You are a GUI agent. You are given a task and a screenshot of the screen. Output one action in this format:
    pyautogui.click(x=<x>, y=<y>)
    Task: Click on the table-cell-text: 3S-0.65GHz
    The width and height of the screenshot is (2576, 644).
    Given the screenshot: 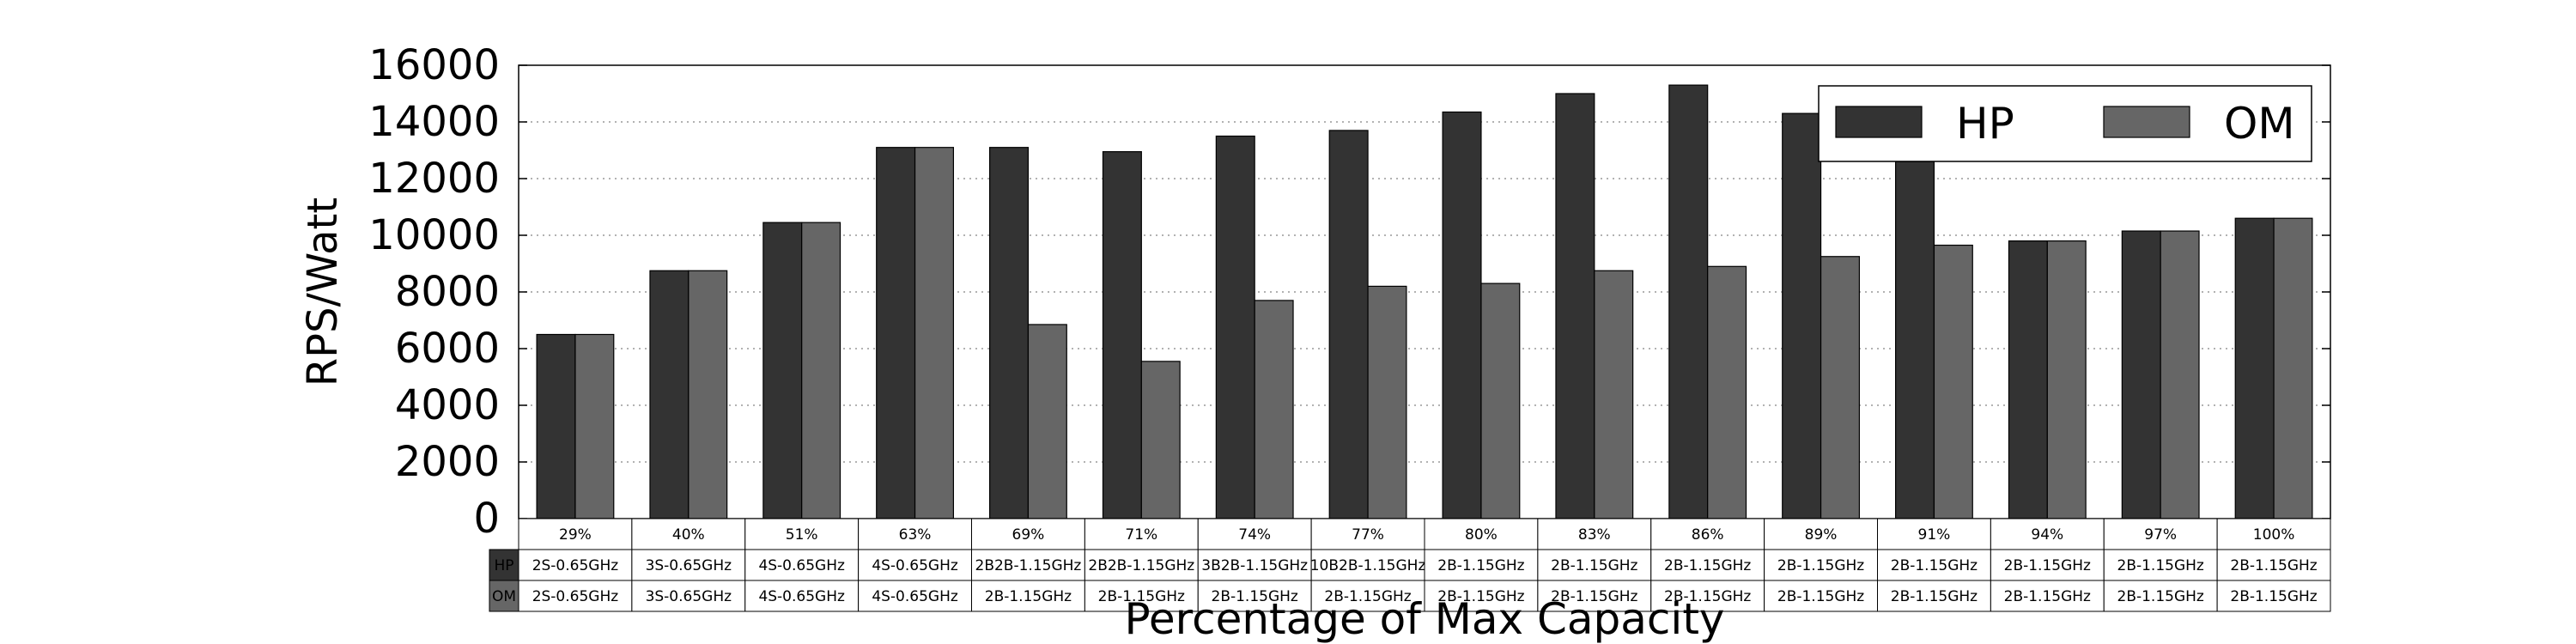 What is the action you would take?
    pyautogui.click(x=689, y=596)
    